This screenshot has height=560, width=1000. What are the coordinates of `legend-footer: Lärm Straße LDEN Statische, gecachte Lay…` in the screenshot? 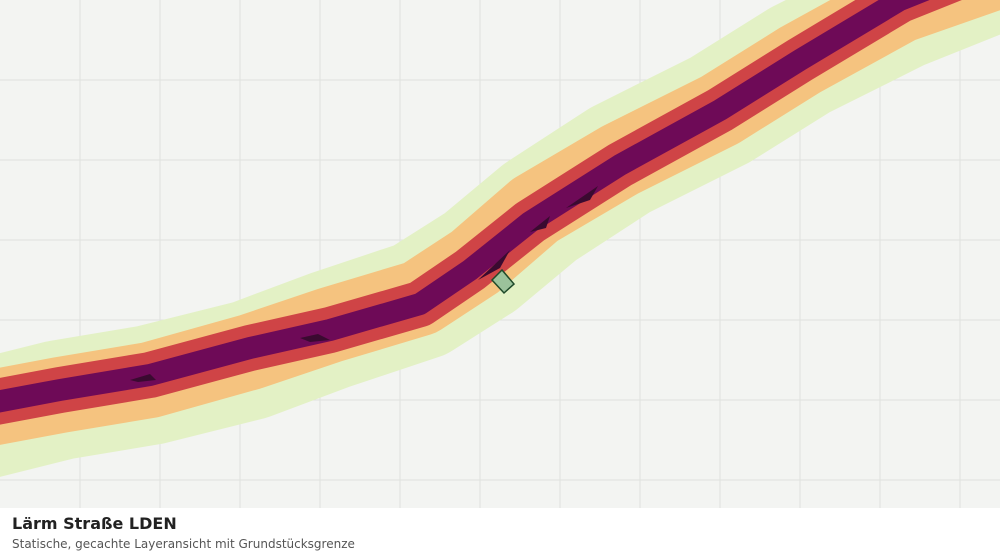 It's located at (500, 534).